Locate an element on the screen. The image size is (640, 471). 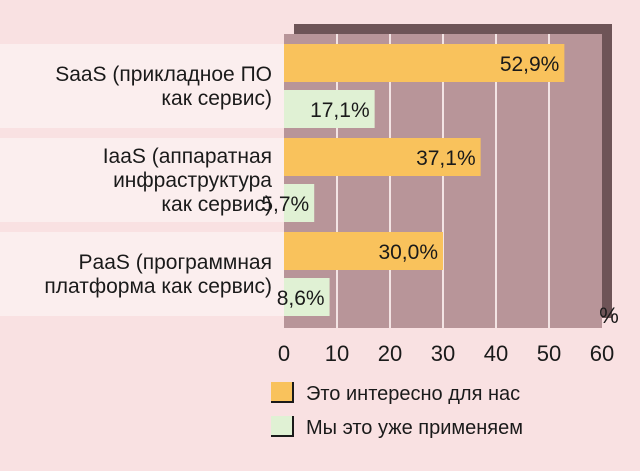
x-axis-ticks: 0 10 20 30 40 50 60 is located at coordinates (446, 353).